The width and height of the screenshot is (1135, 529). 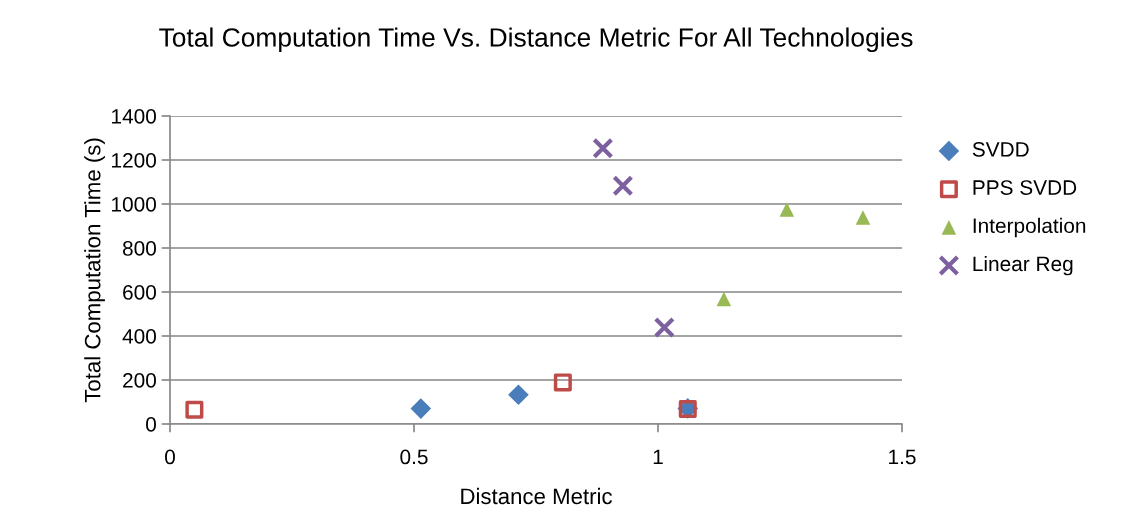 What do you see at coordinates (536, 40) in the screenshot?
I see `chart-title: Total Computation Time Vs. Distance Metric For All Technologies` at bounding box center [536, 40].